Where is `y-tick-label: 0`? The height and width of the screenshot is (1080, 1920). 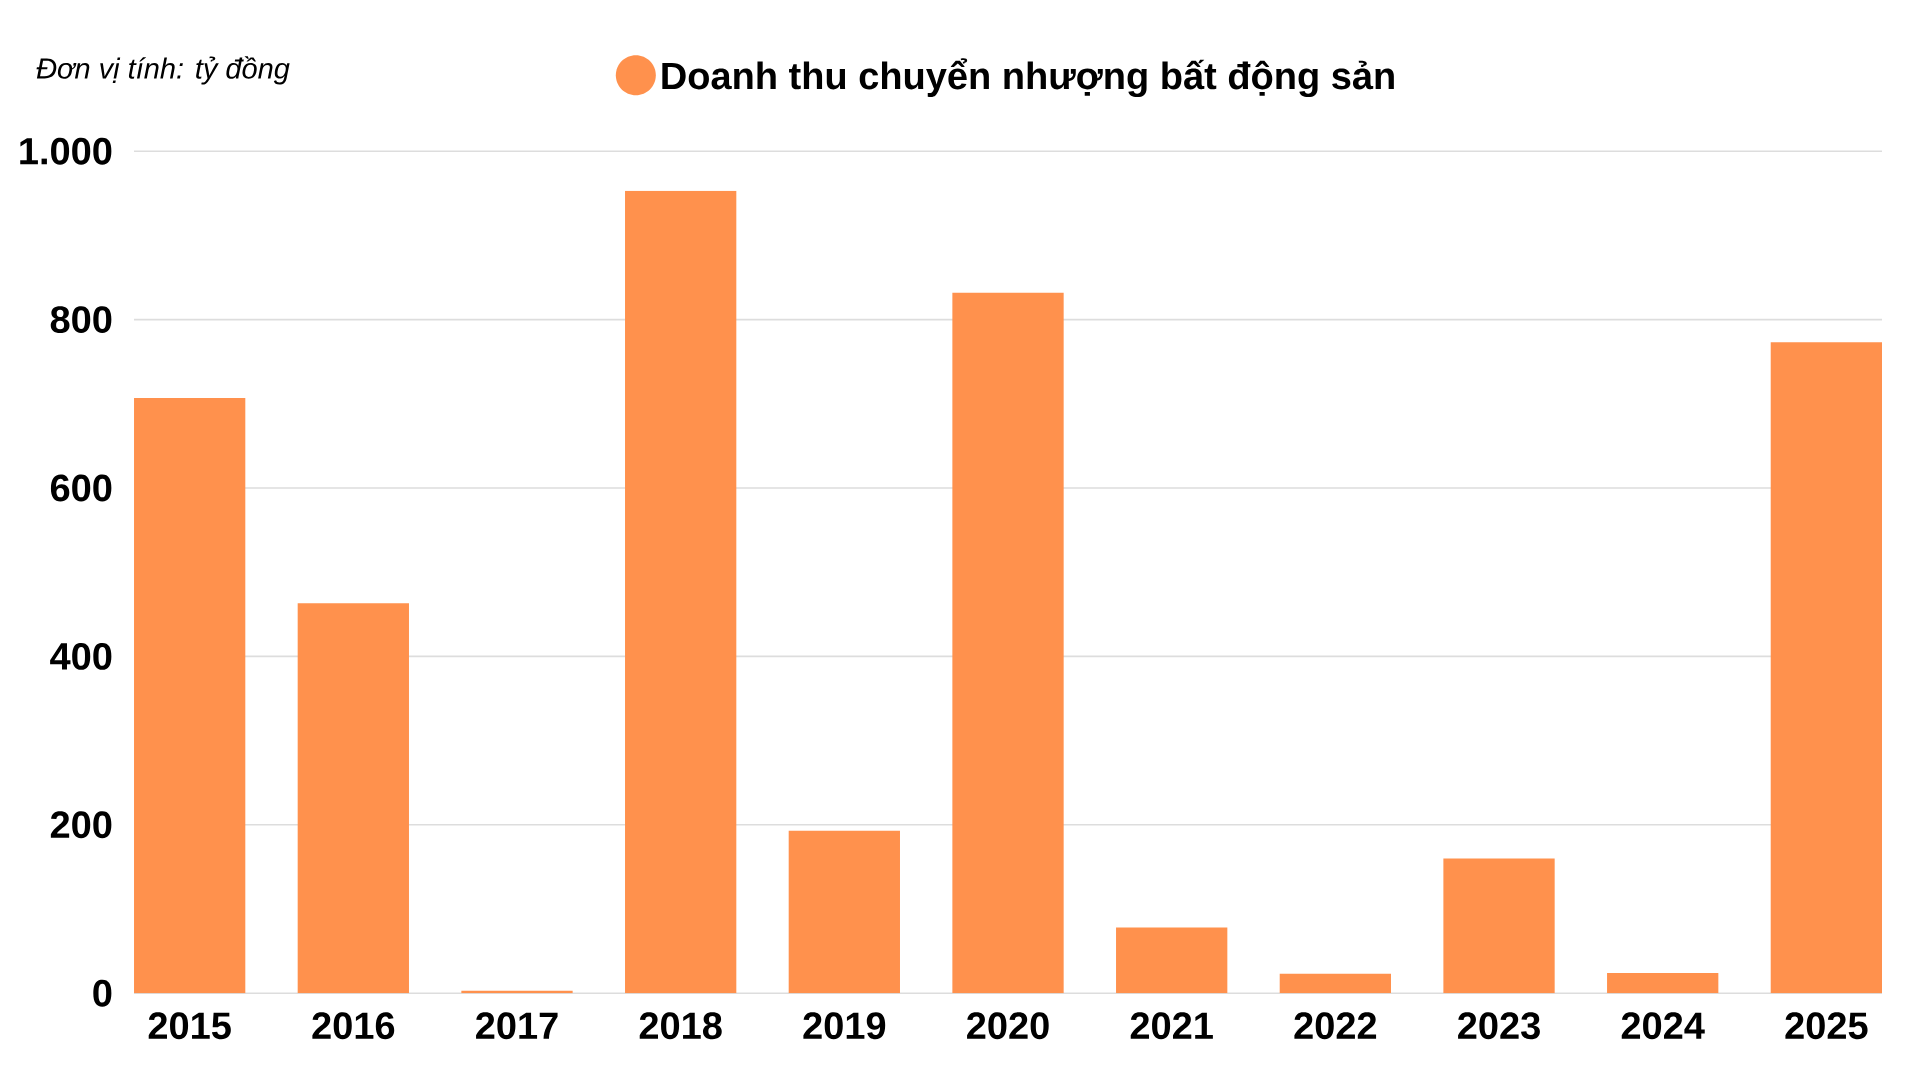
y-tick-label: 0 is located at coordinates (102, 993).